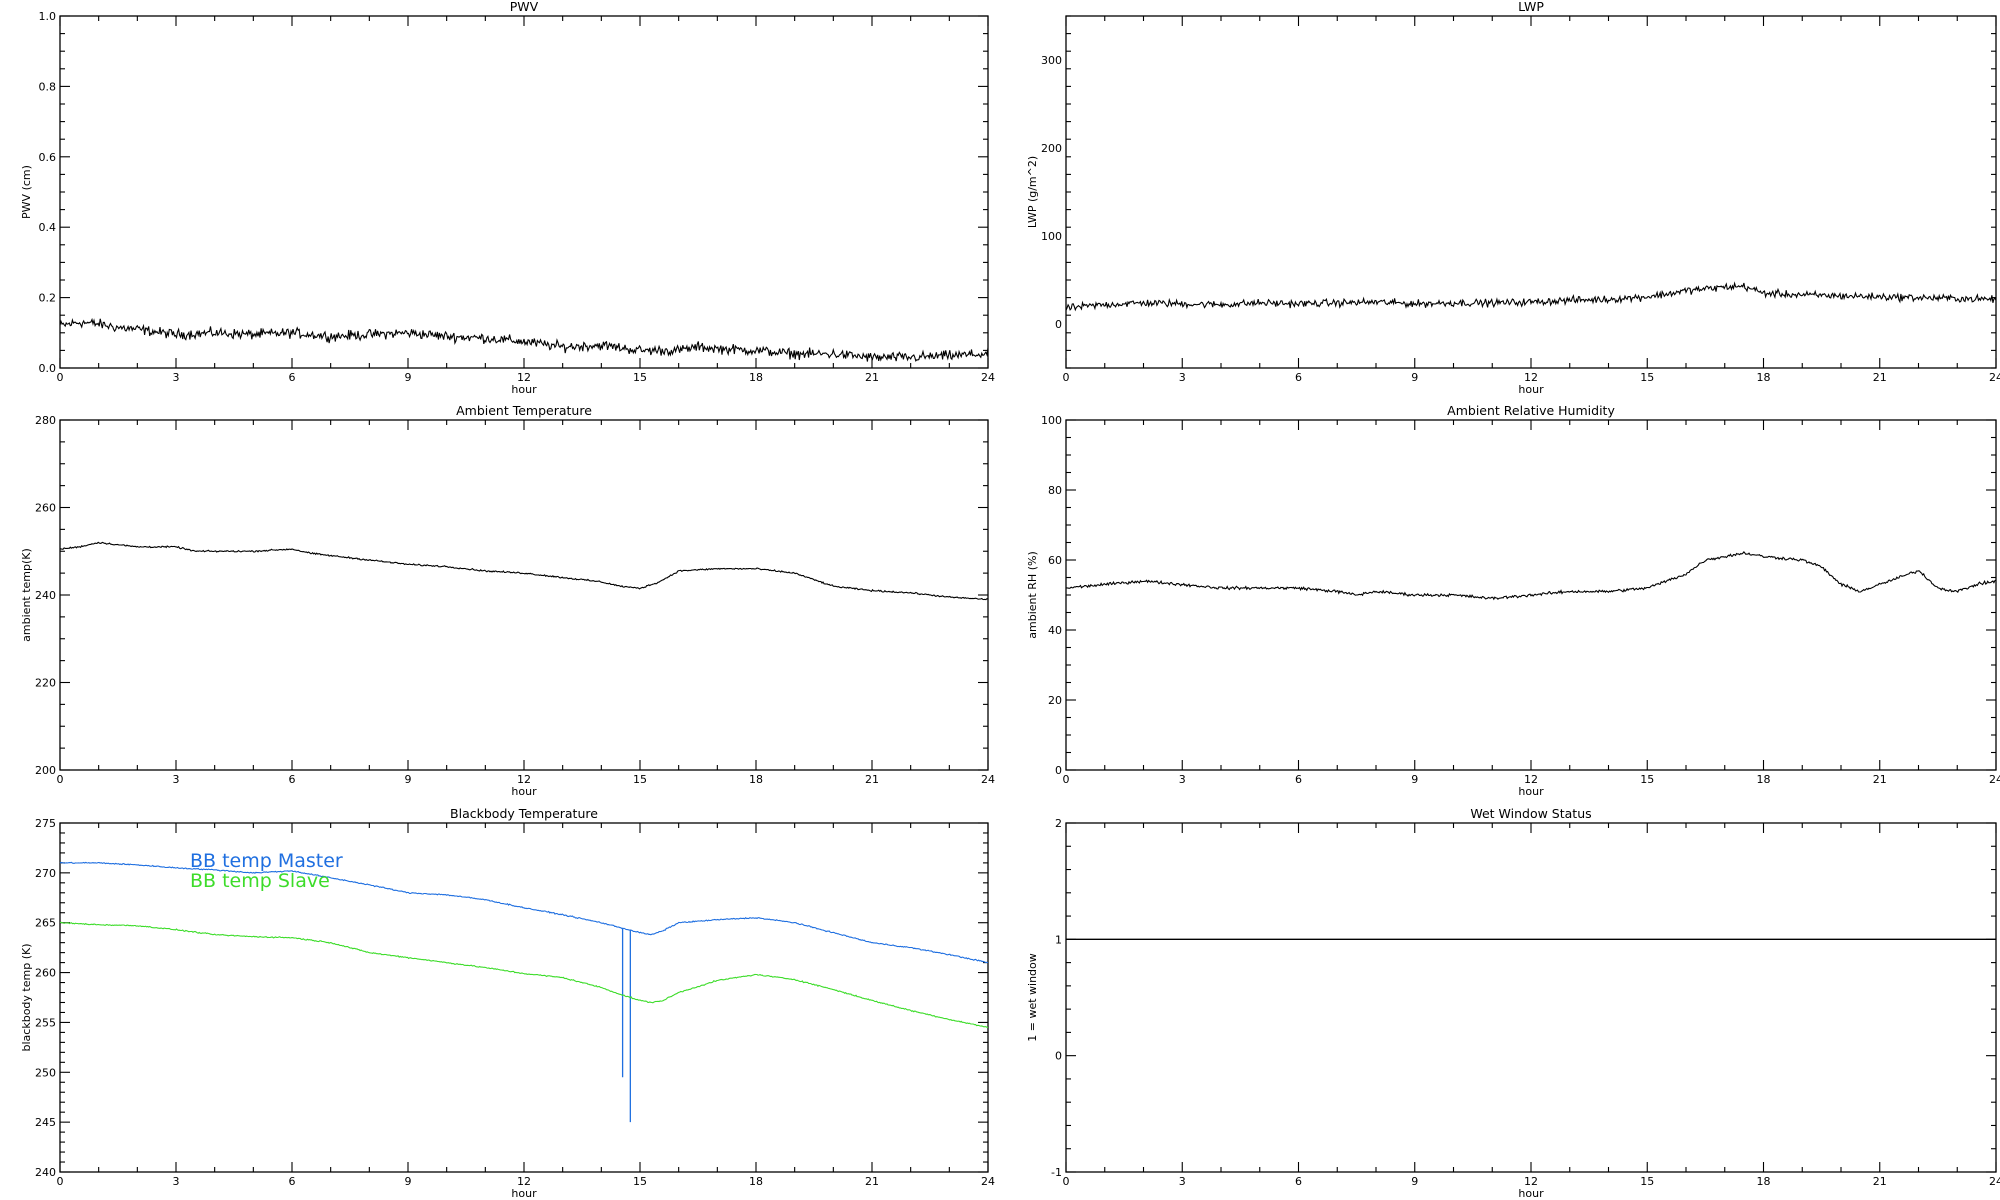 This screenshot has width=2000, height=1200. I want to click on y-tick-label: 0.0, so click(48, 368).